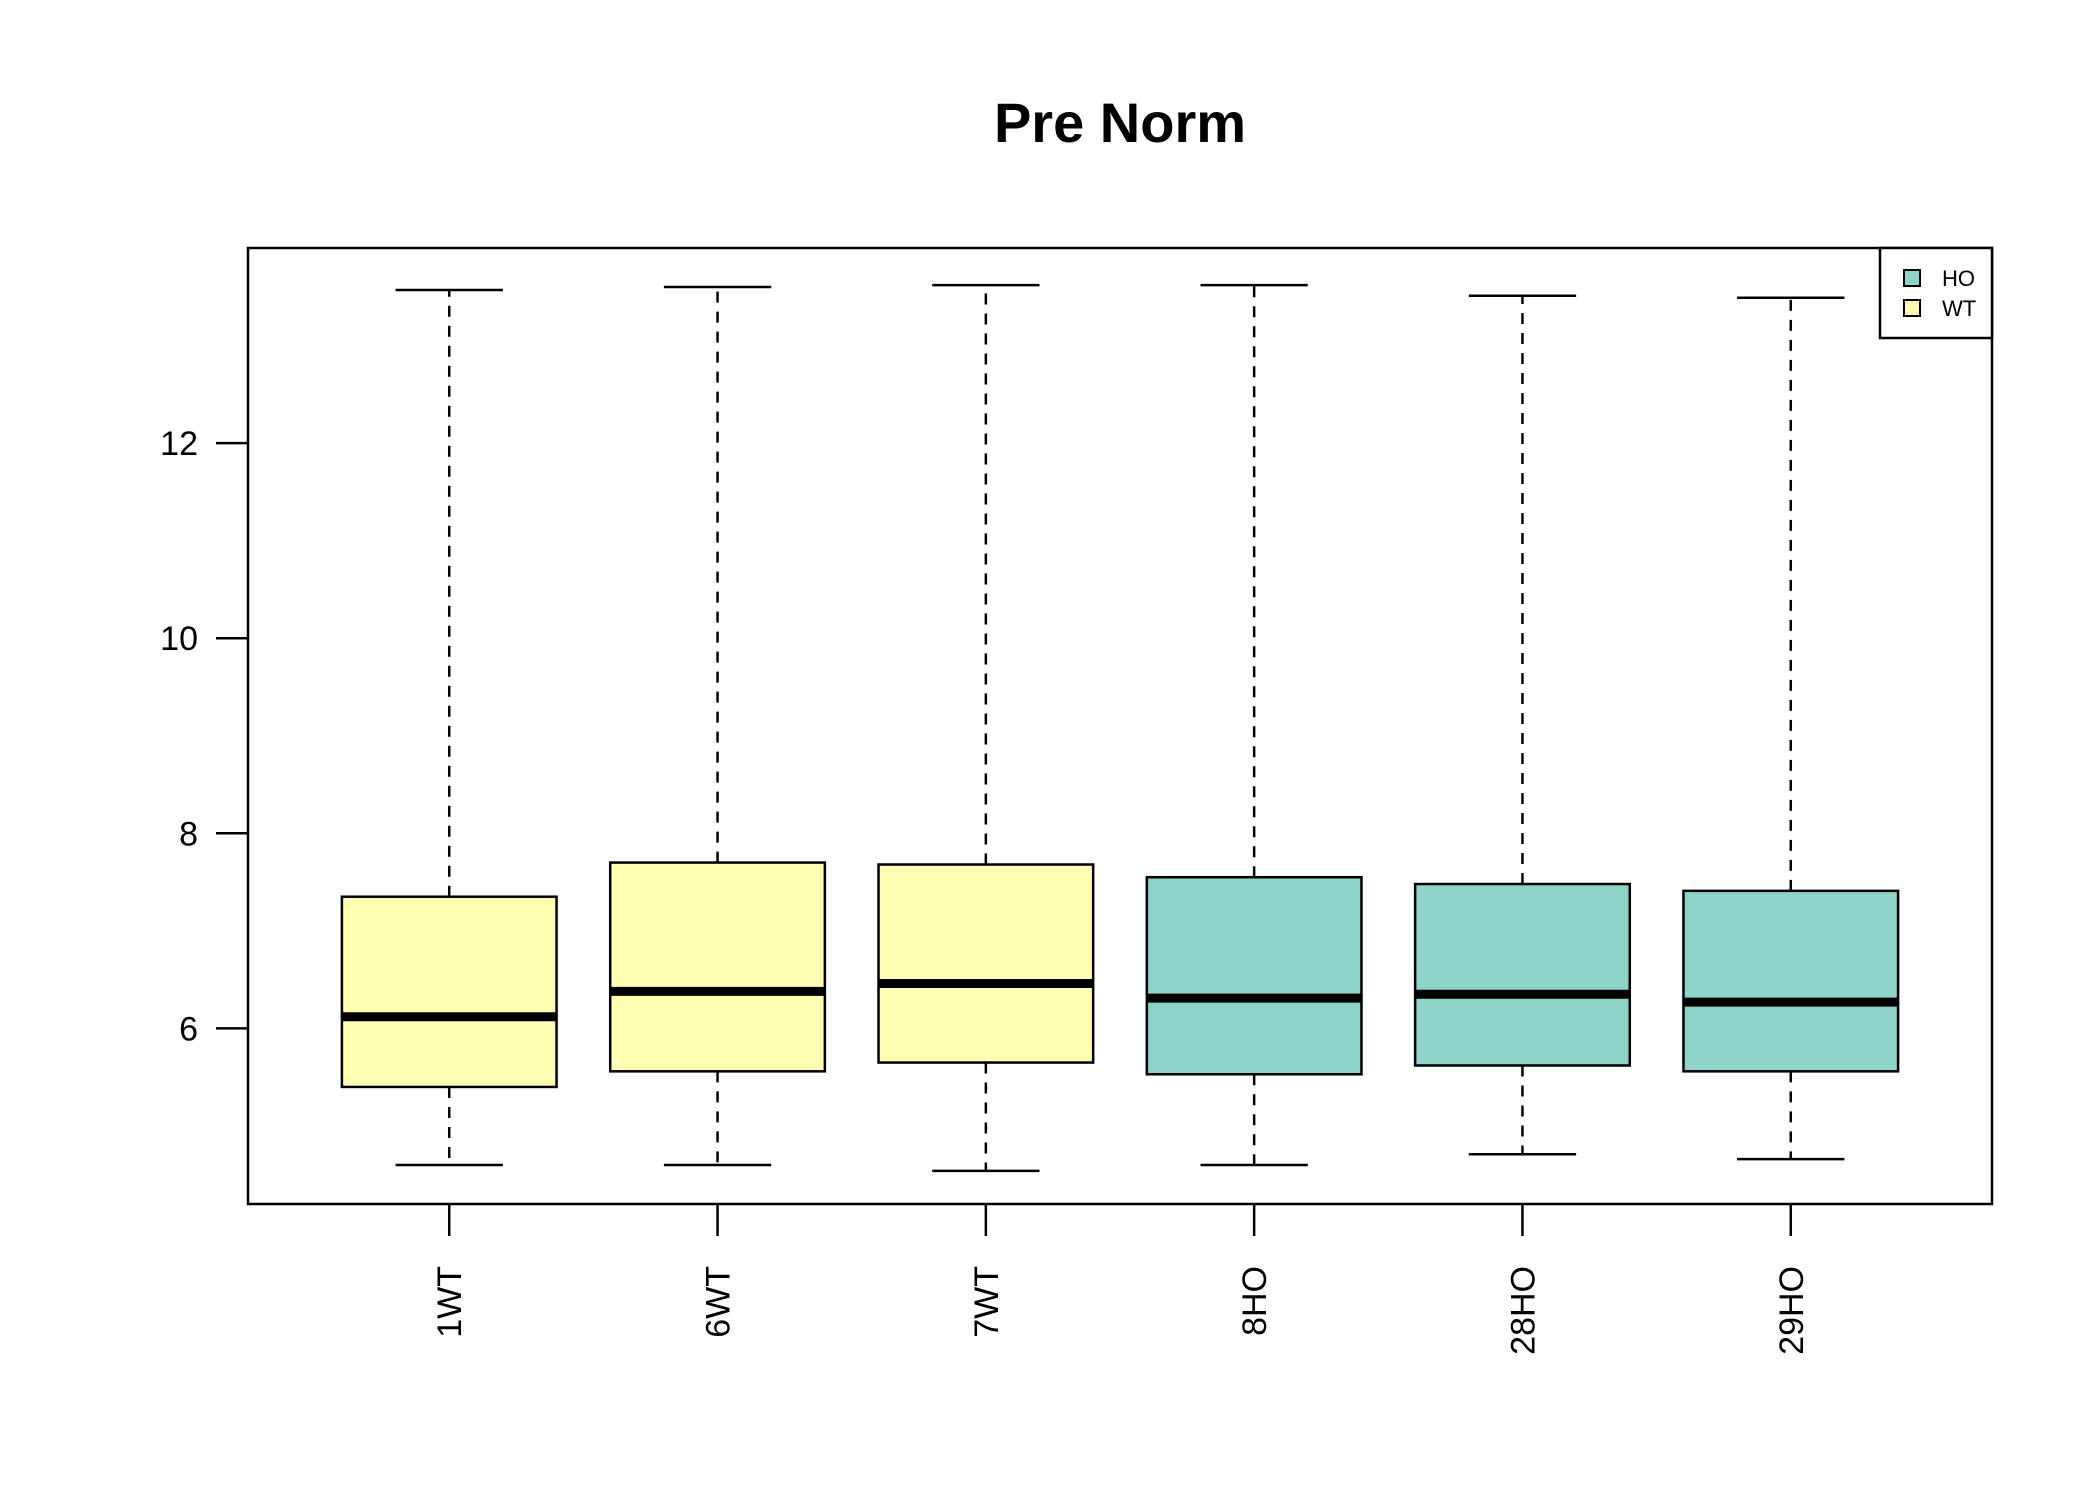  What do you see at coordinates (1255, 1301) in the screenshot?
I see `x-tick-label: 8HO` at bounding box center [1255, 1301].